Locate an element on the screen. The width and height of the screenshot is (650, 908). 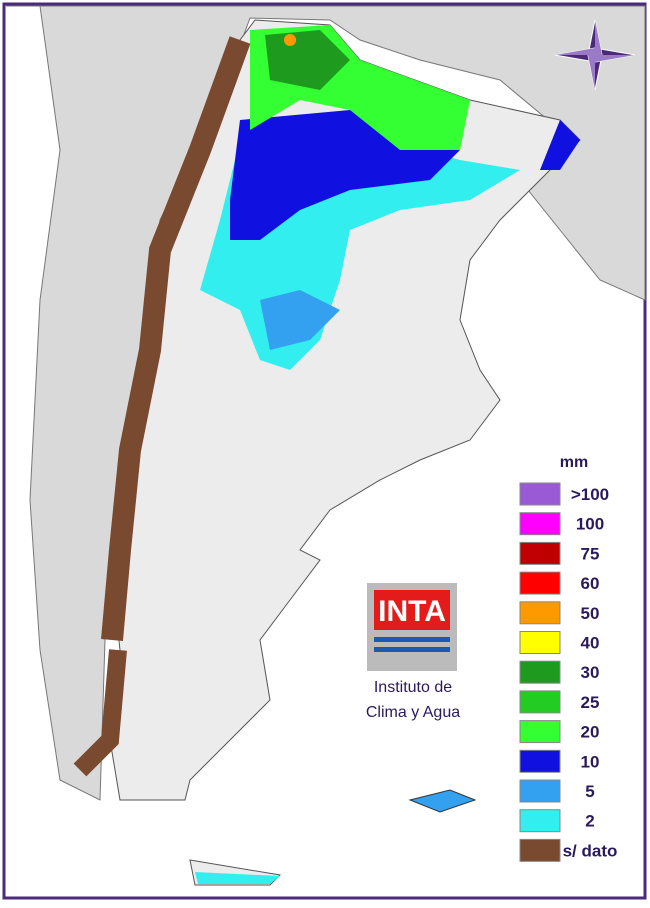
legend: >100 100 75 60 50 40 30 25 20 10 5 2 s/ dato is located at coordinates (568, 672).